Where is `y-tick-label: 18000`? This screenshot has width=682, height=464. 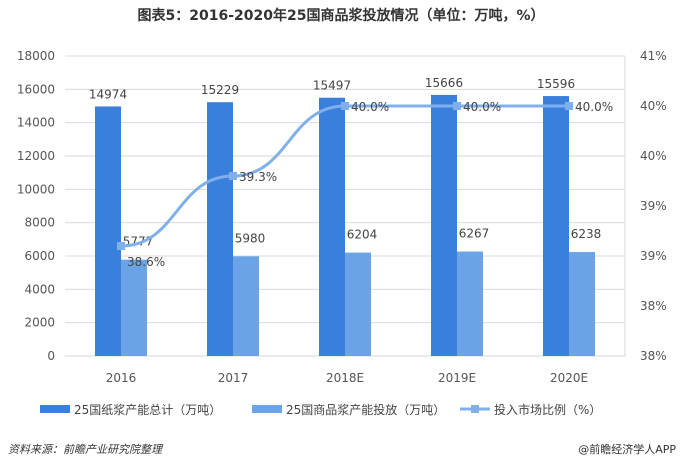 y-tick-label: 18000 is located at coordinates (36, 56).